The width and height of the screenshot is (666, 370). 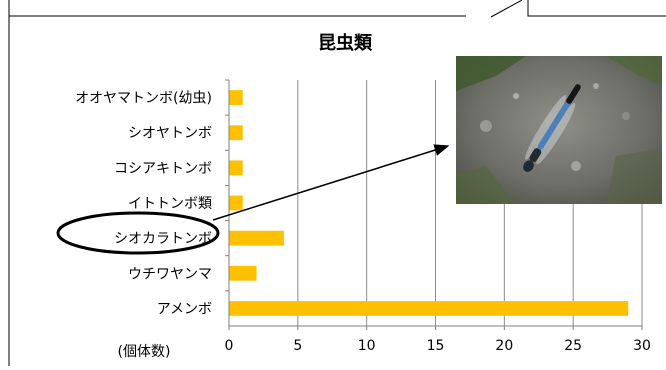 What do you see at coordinates (144, 352) in the screenshot?
I see `x-axis-label: (個体数)` at bounding box center [144, 352].